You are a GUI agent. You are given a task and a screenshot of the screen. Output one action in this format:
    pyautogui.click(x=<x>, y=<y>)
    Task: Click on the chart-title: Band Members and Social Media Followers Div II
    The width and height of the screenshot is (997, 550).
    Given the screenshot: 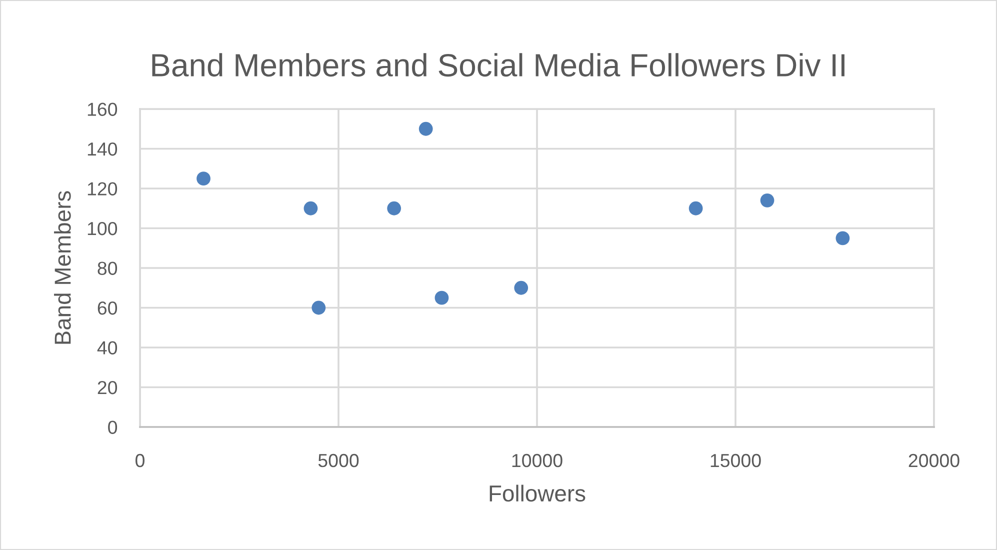 What is the action you would take?
    pyautogui.click(x=498, y=65)
    